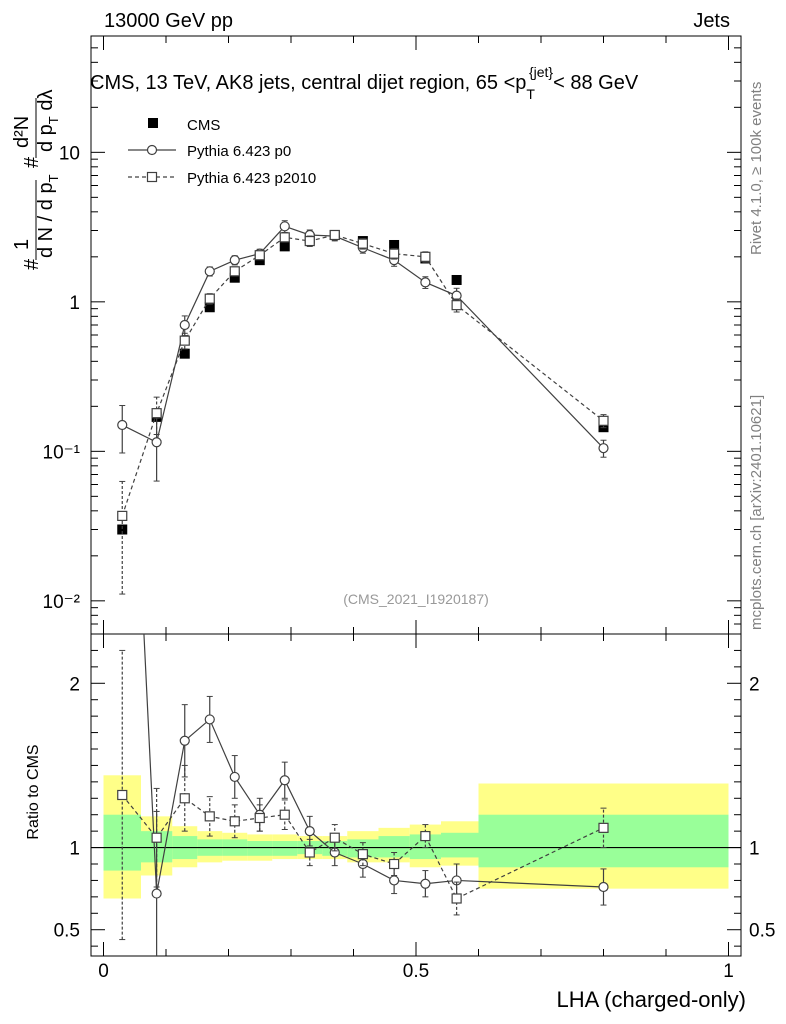 This screenshot has height=1024, width=786. What do you see at coordinates (62, 602) in the screenshot?
I see `main-y-tick-label: 10⁻²` at bounding box center [62, 602].